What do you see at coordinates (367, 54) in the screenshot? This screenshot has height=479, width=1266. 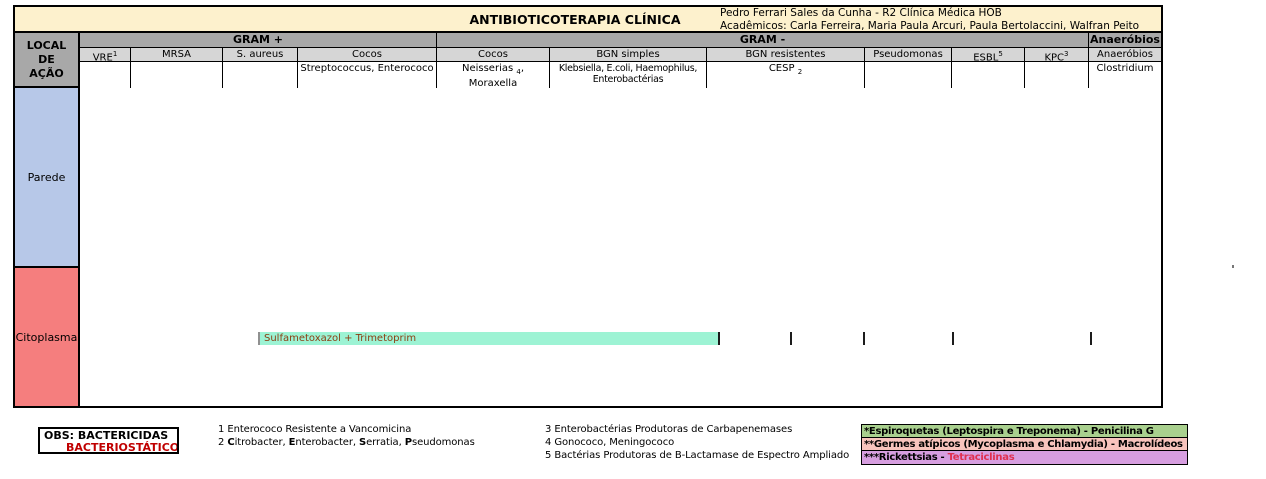 I see `col-header-cocos-gram-pos: Cocos` at bounding box center [367, 54].